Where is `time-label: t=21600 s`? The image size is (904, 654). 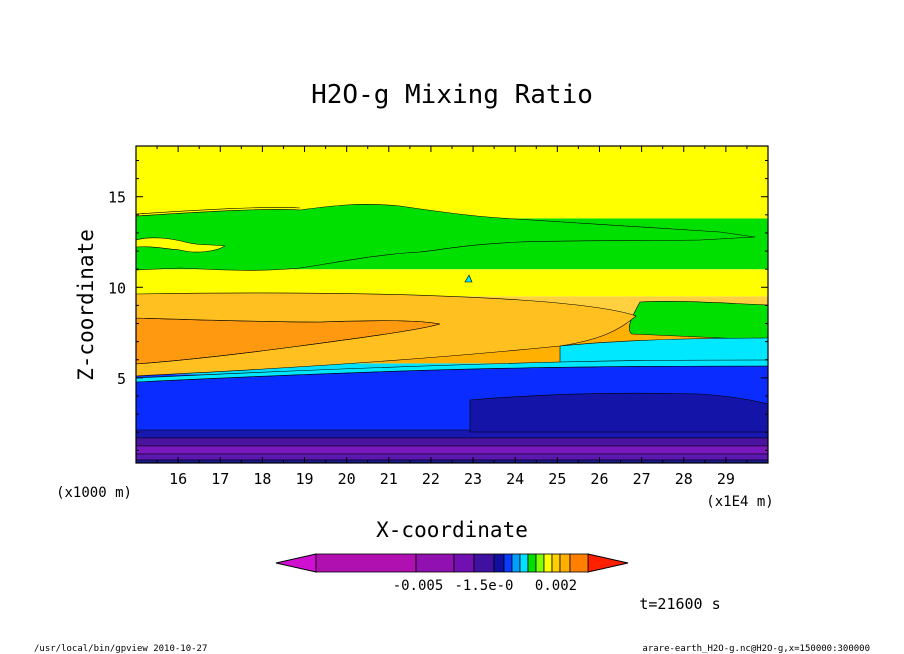
time-label: t=21600 s is located at coordinates (679, 604).